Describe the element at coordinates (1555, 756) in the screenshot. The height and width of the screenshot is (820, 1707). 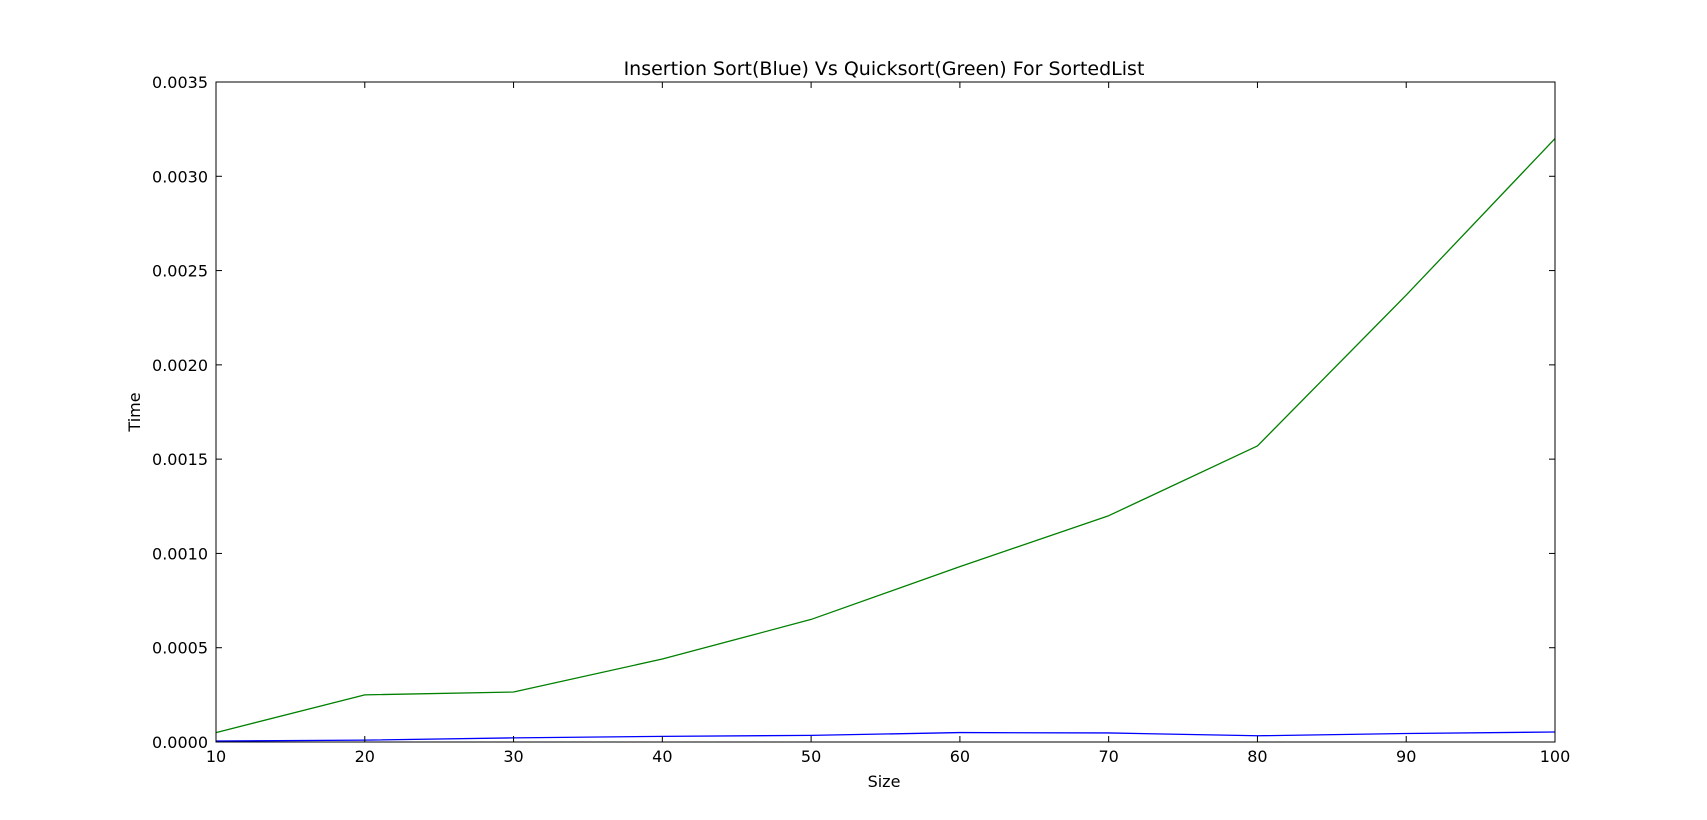
I see `x-tick-label: 100` at that location.